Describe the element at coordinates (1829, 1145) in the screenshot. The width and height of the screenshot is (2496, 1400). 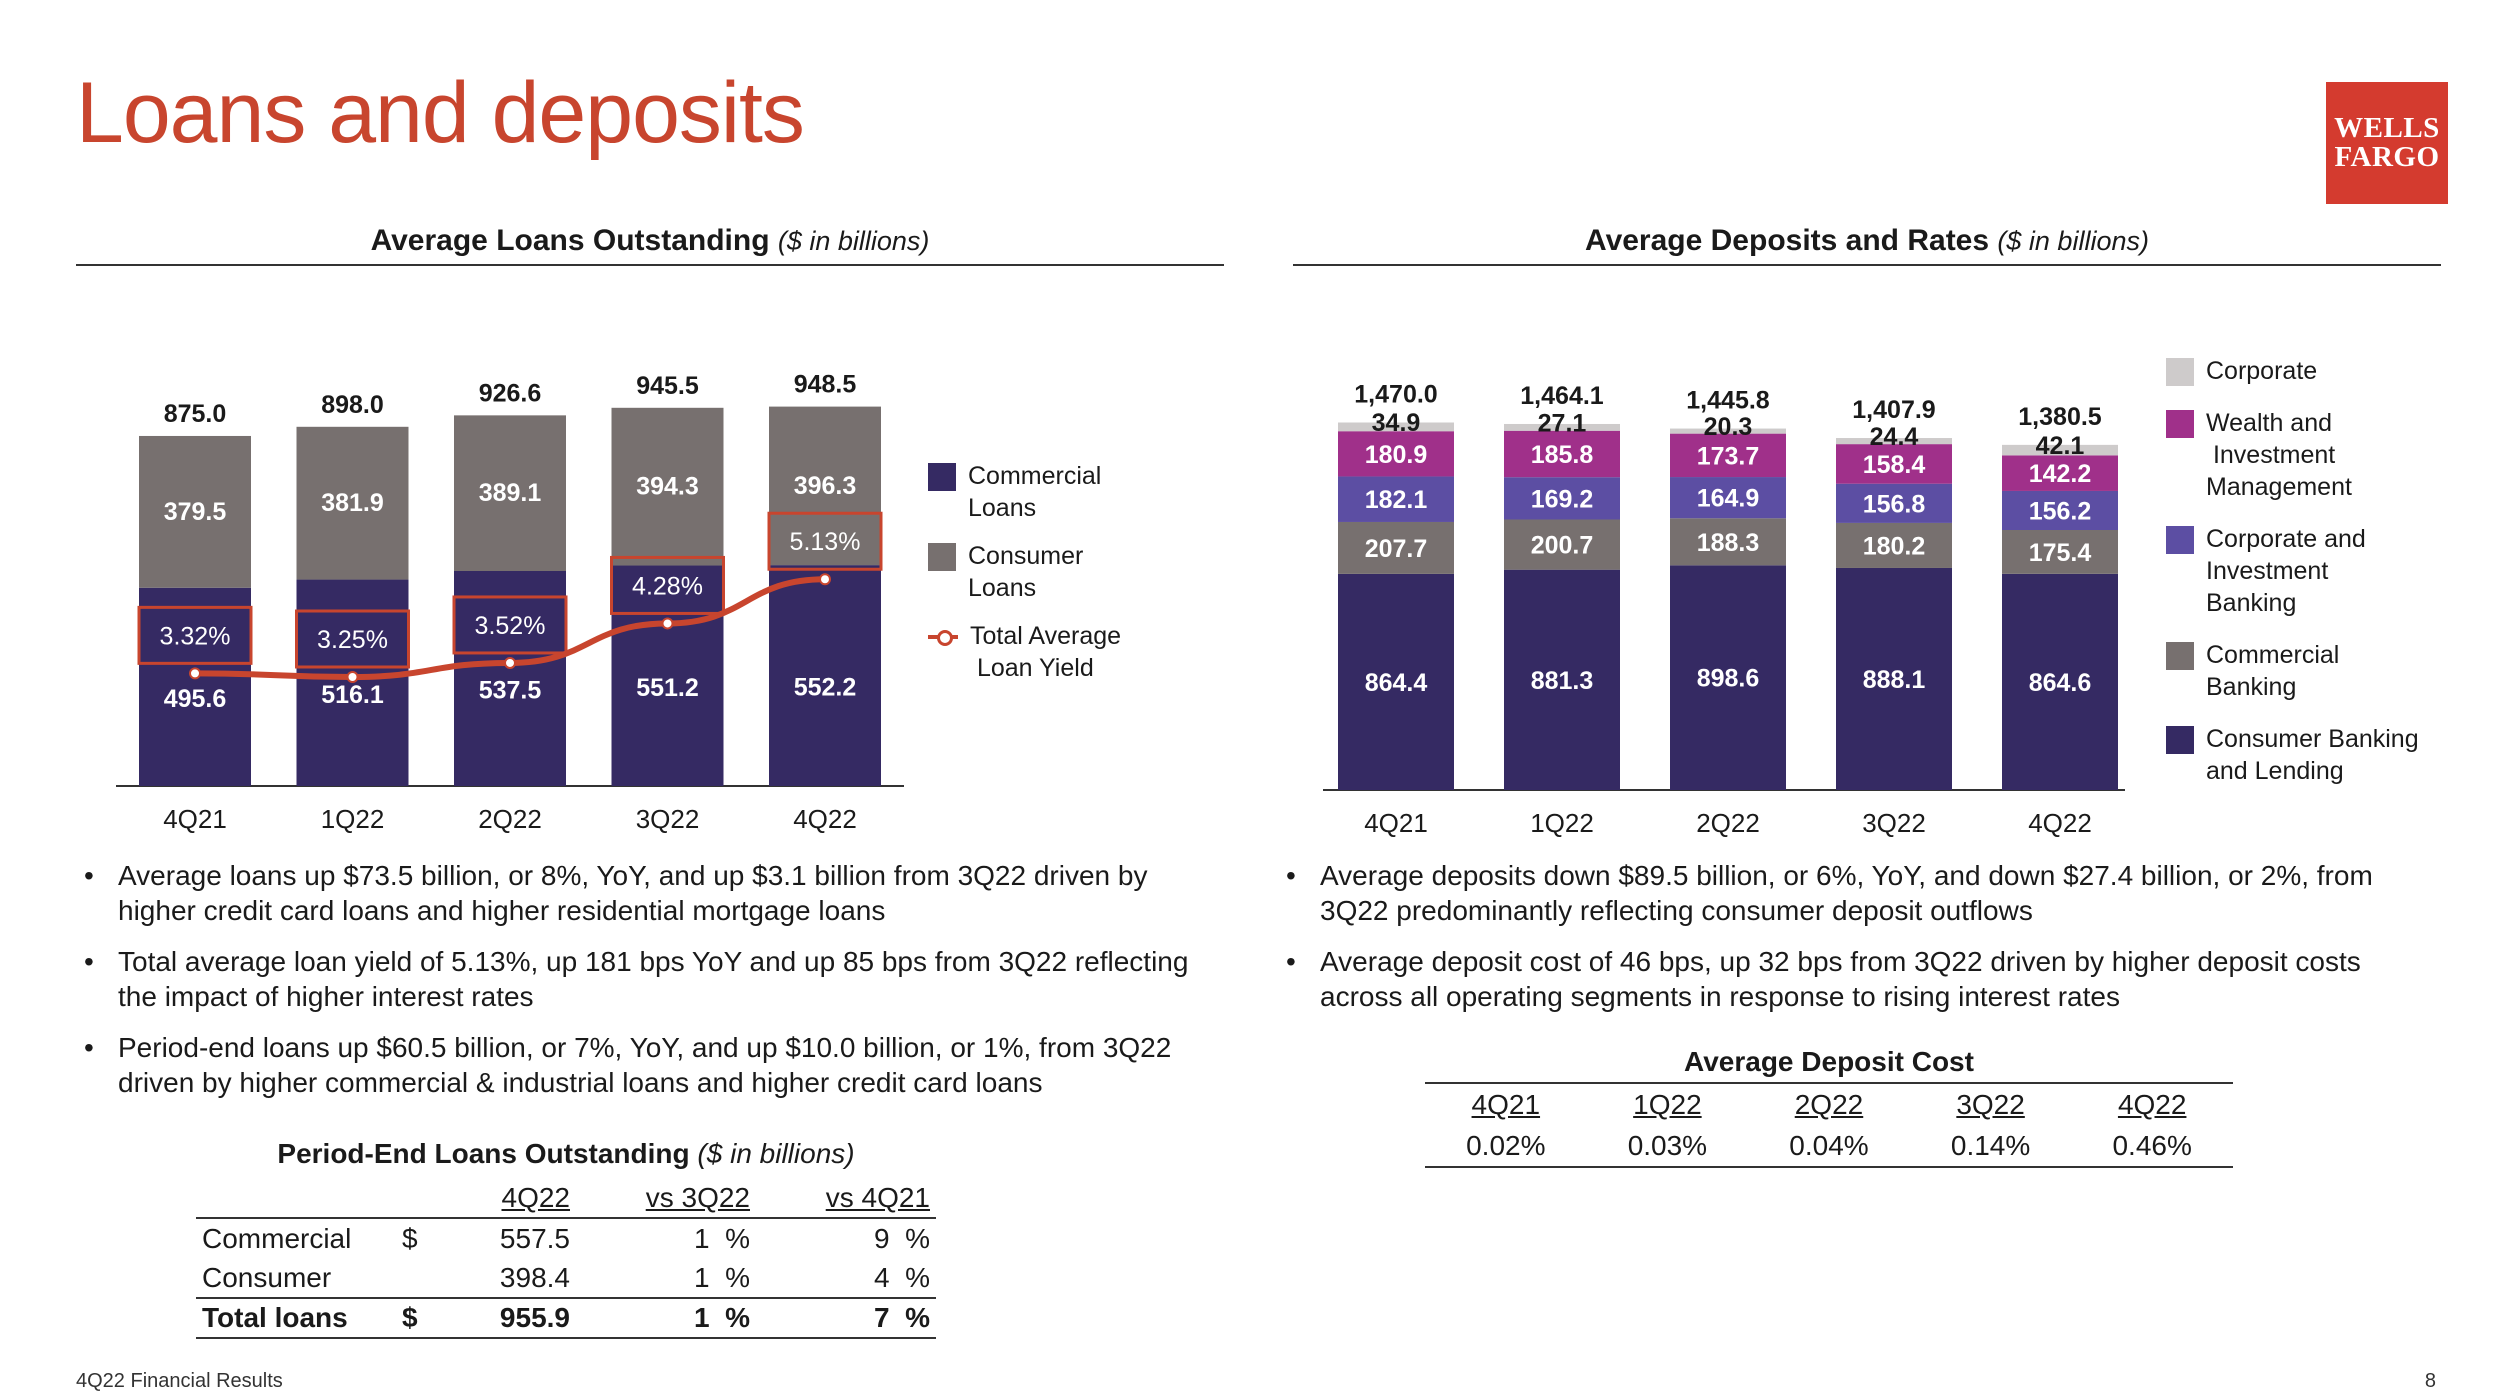
I see `deposit-cost-value: 0.04%` at that location.